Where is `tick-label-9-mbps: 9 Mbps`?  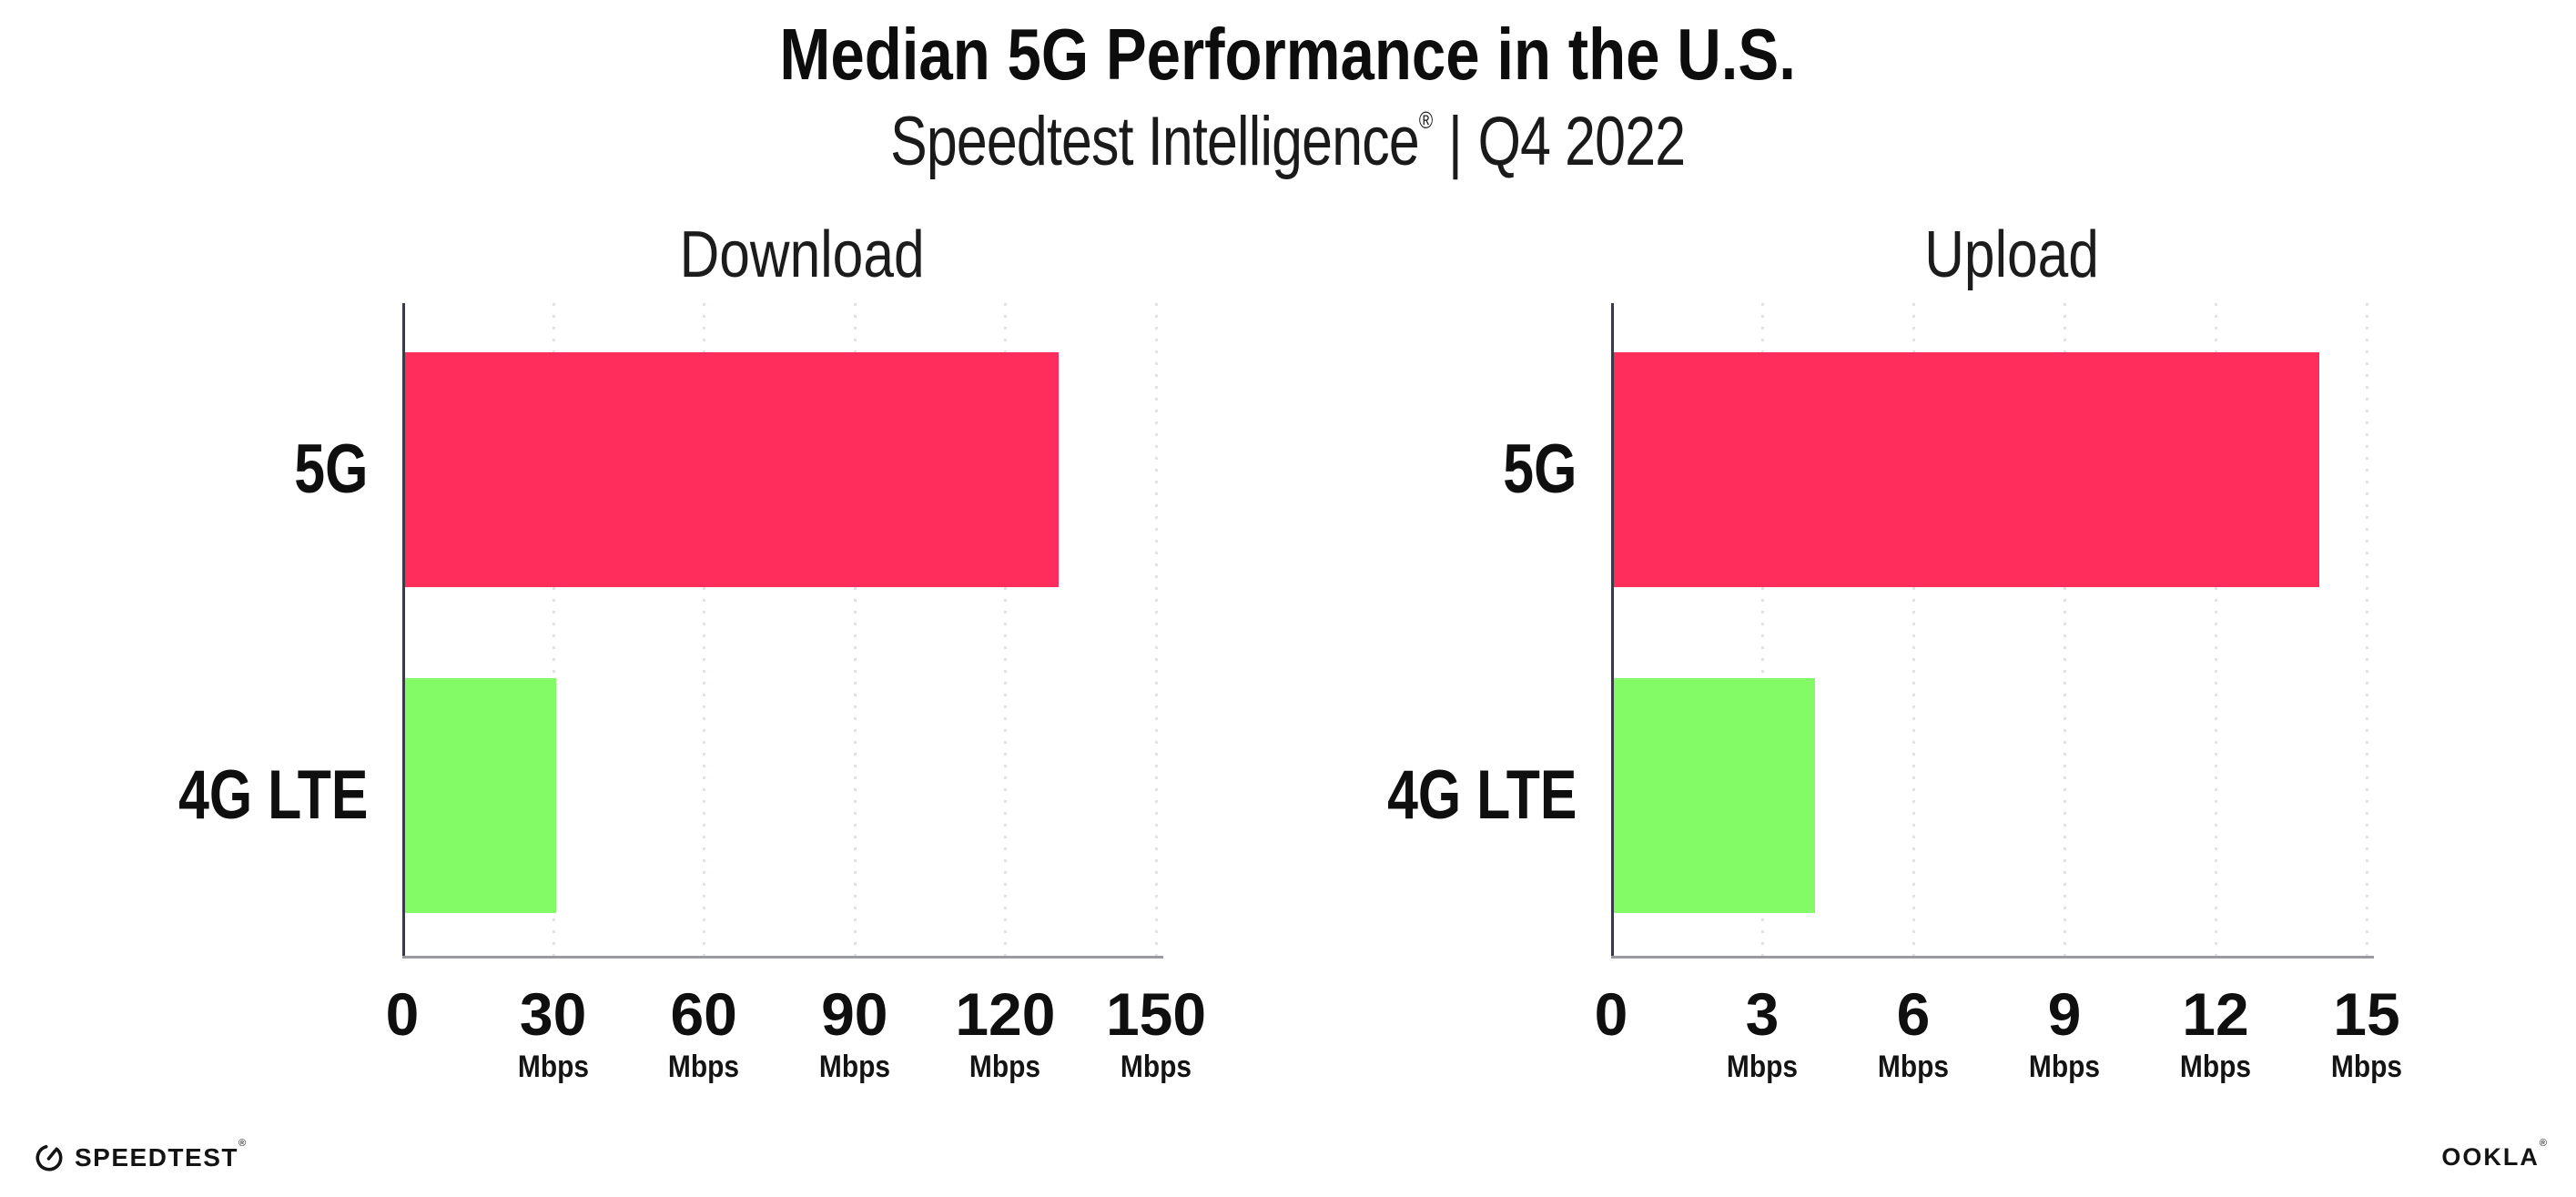 tick-label-9-mbps: 9 Mbps is located at coordinates (2064, 1033).